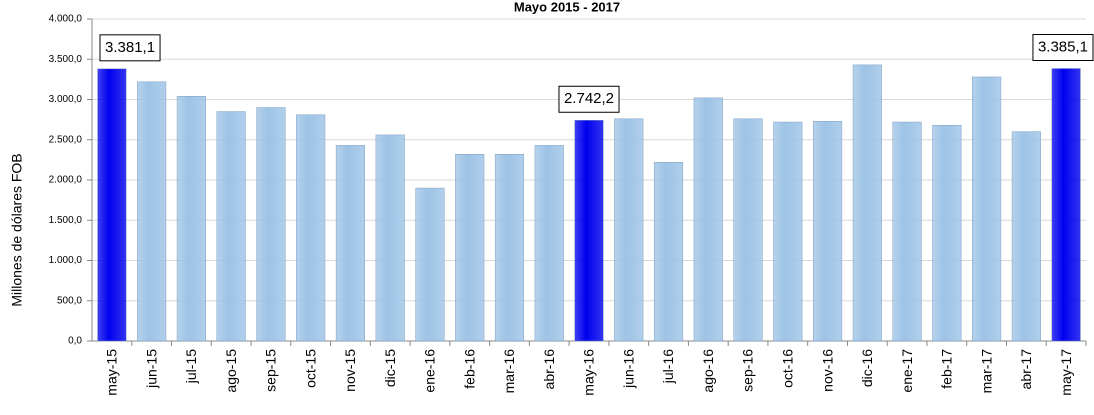  I want to click on x-tick-label: sep-15, so click(271, 370).